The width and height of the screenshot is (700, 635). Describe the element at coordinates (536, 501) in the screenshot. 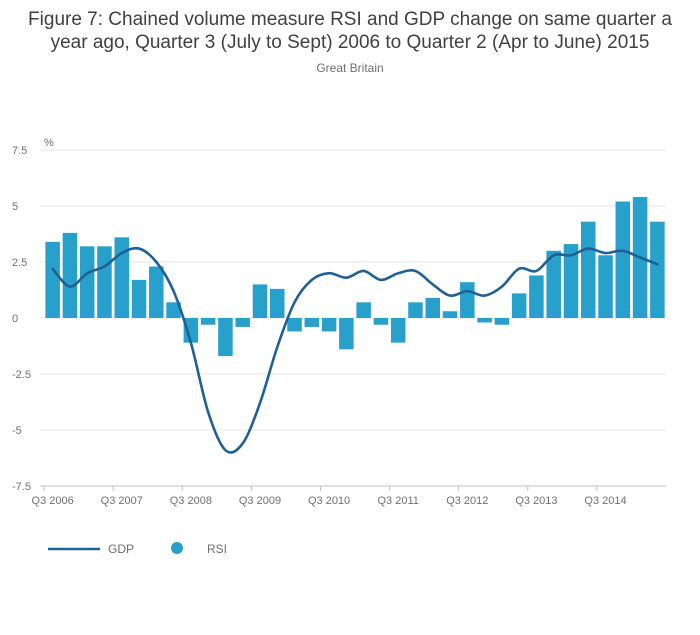

I see `x-tick-label: Q3 2013` at that location.